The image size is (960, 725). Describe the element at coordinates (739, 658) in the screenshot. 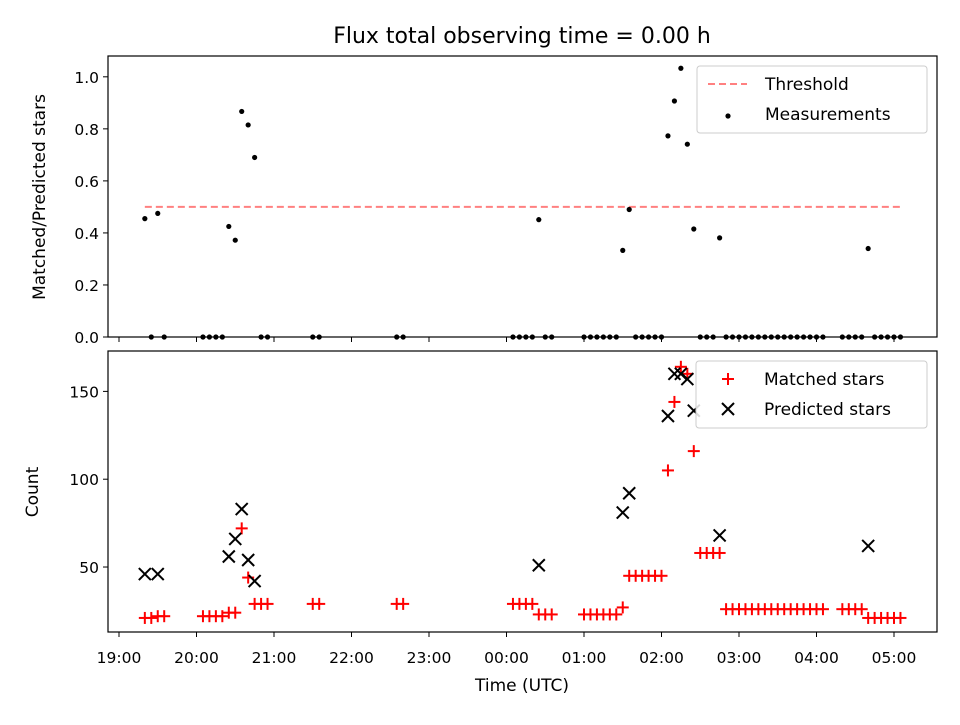

I see `x-tick-label: 03:00` at that location.